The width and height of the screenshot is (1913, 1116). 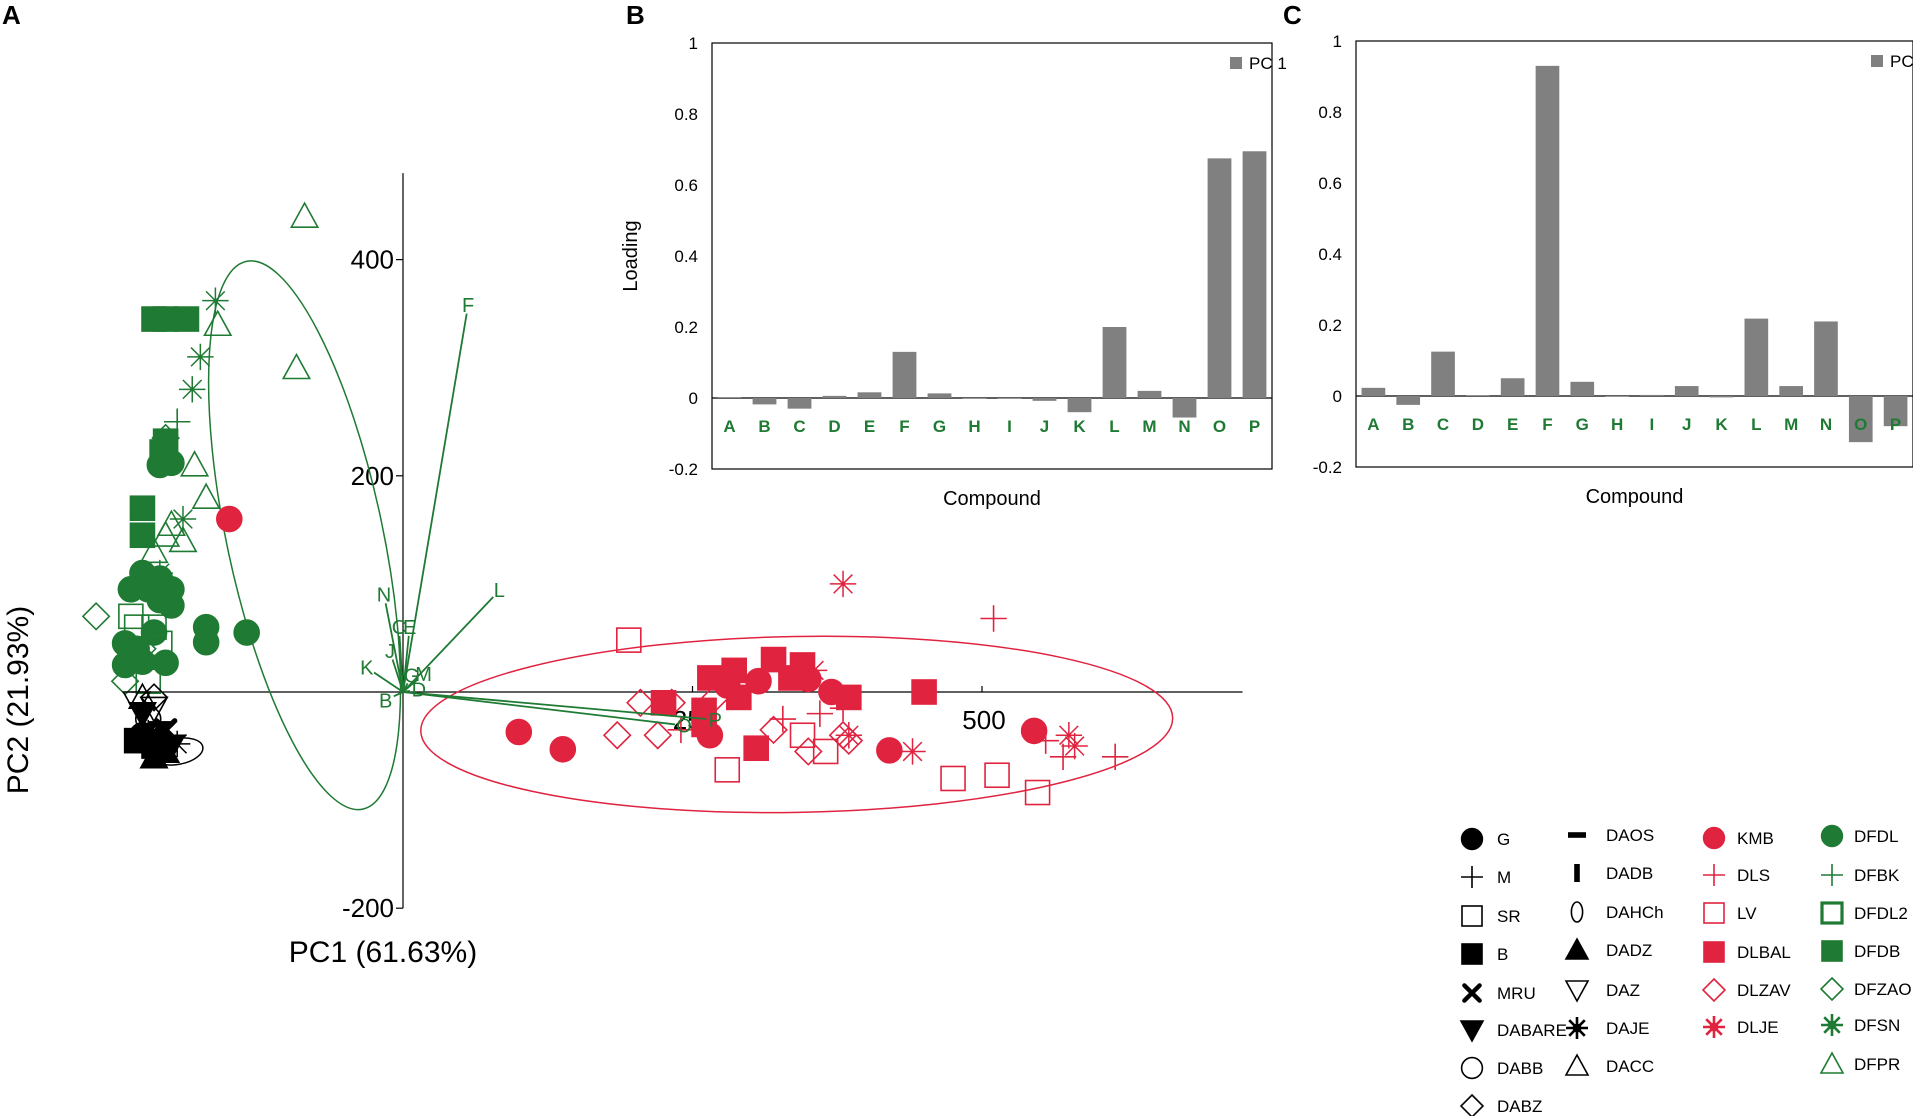 What do you see at coordinates (693, 43) in the screenshot?
I see `y-tick-label: 1` at bounding box center [693, 43].